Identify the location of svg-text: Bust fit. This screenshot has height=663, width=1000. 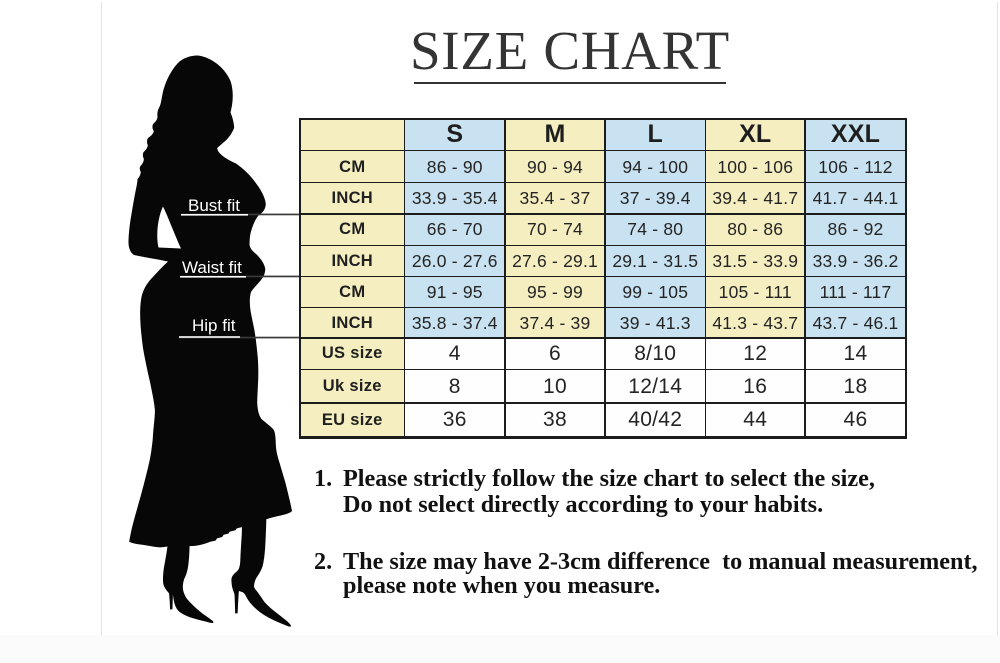
(214, 205).